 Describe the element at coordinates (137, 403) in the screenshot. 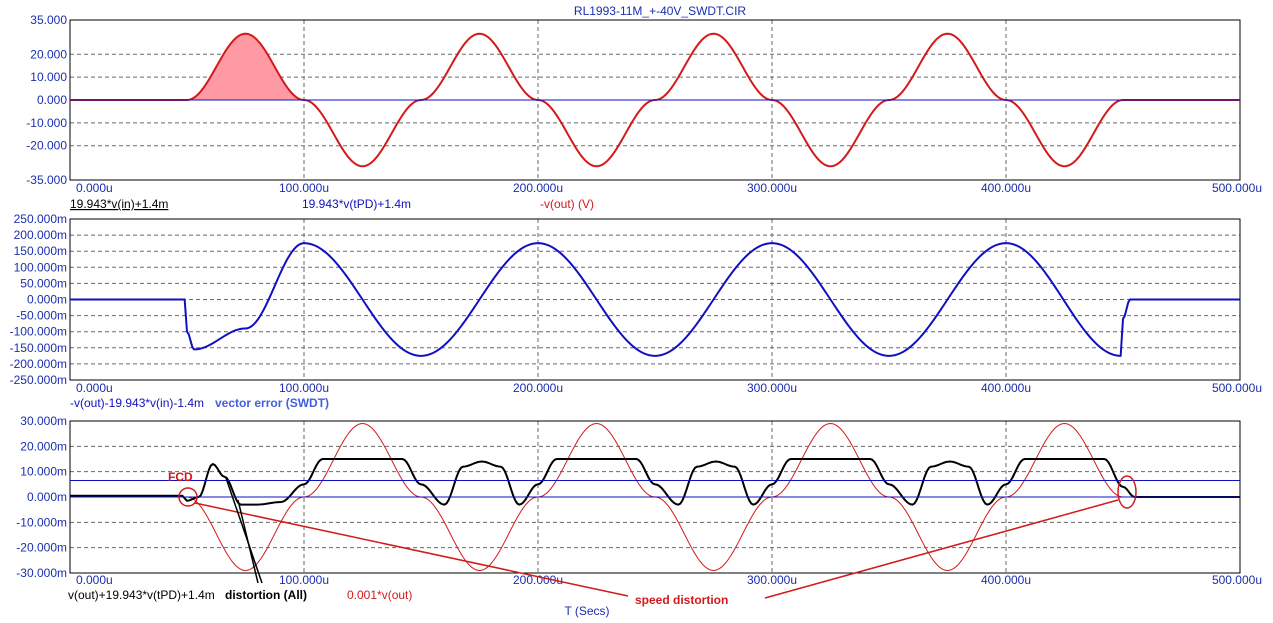

I see `legend-vector-error-expr: -v(out)-19.943*v(in)-1.4m` at that location.